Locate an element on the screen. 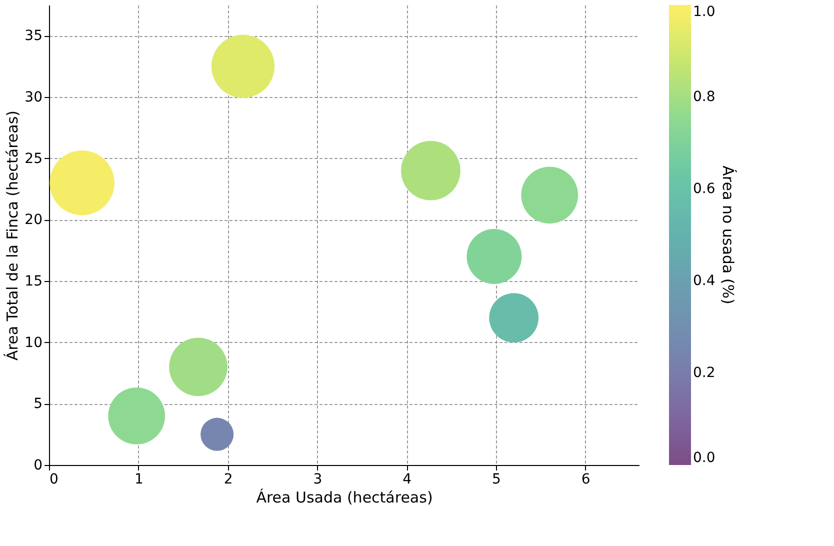  y-tick-label: 25 is located at coordinates (33, 158).